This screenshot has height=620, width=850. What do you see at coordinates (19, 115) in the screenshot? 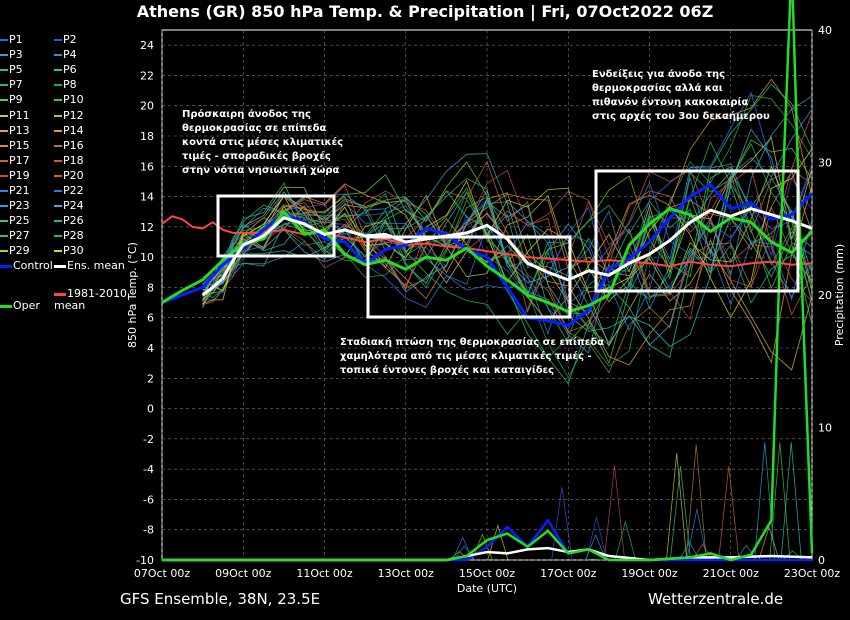
I see `legend-label: P11` at bounding box center [19, 115].